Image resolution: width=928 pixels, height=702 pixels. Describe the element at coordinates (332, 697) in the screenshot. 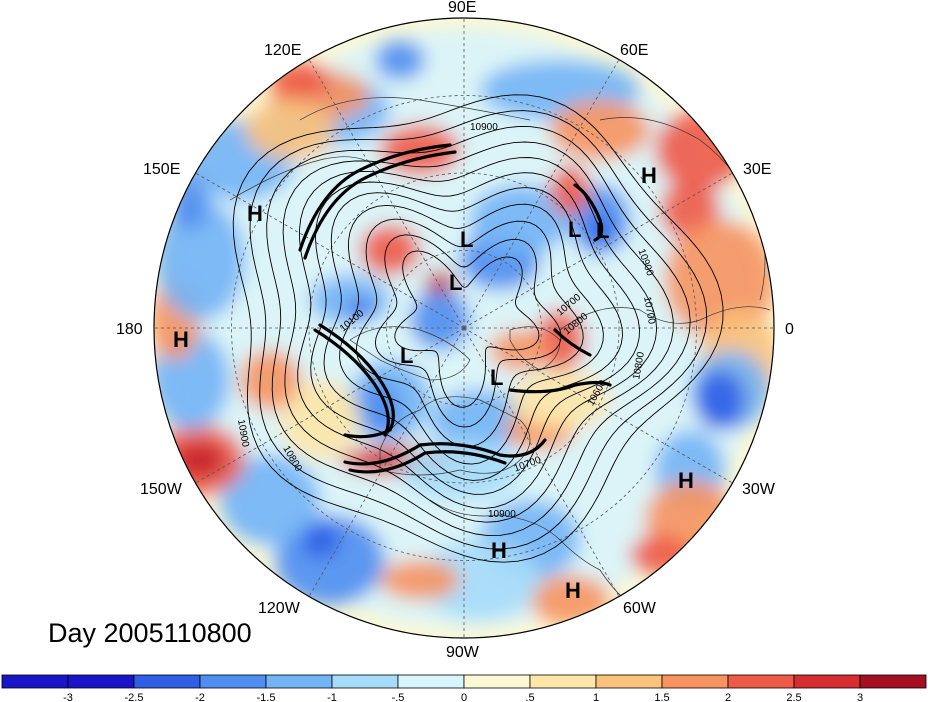

I see `colorbar-tick-label: -1` at that location.